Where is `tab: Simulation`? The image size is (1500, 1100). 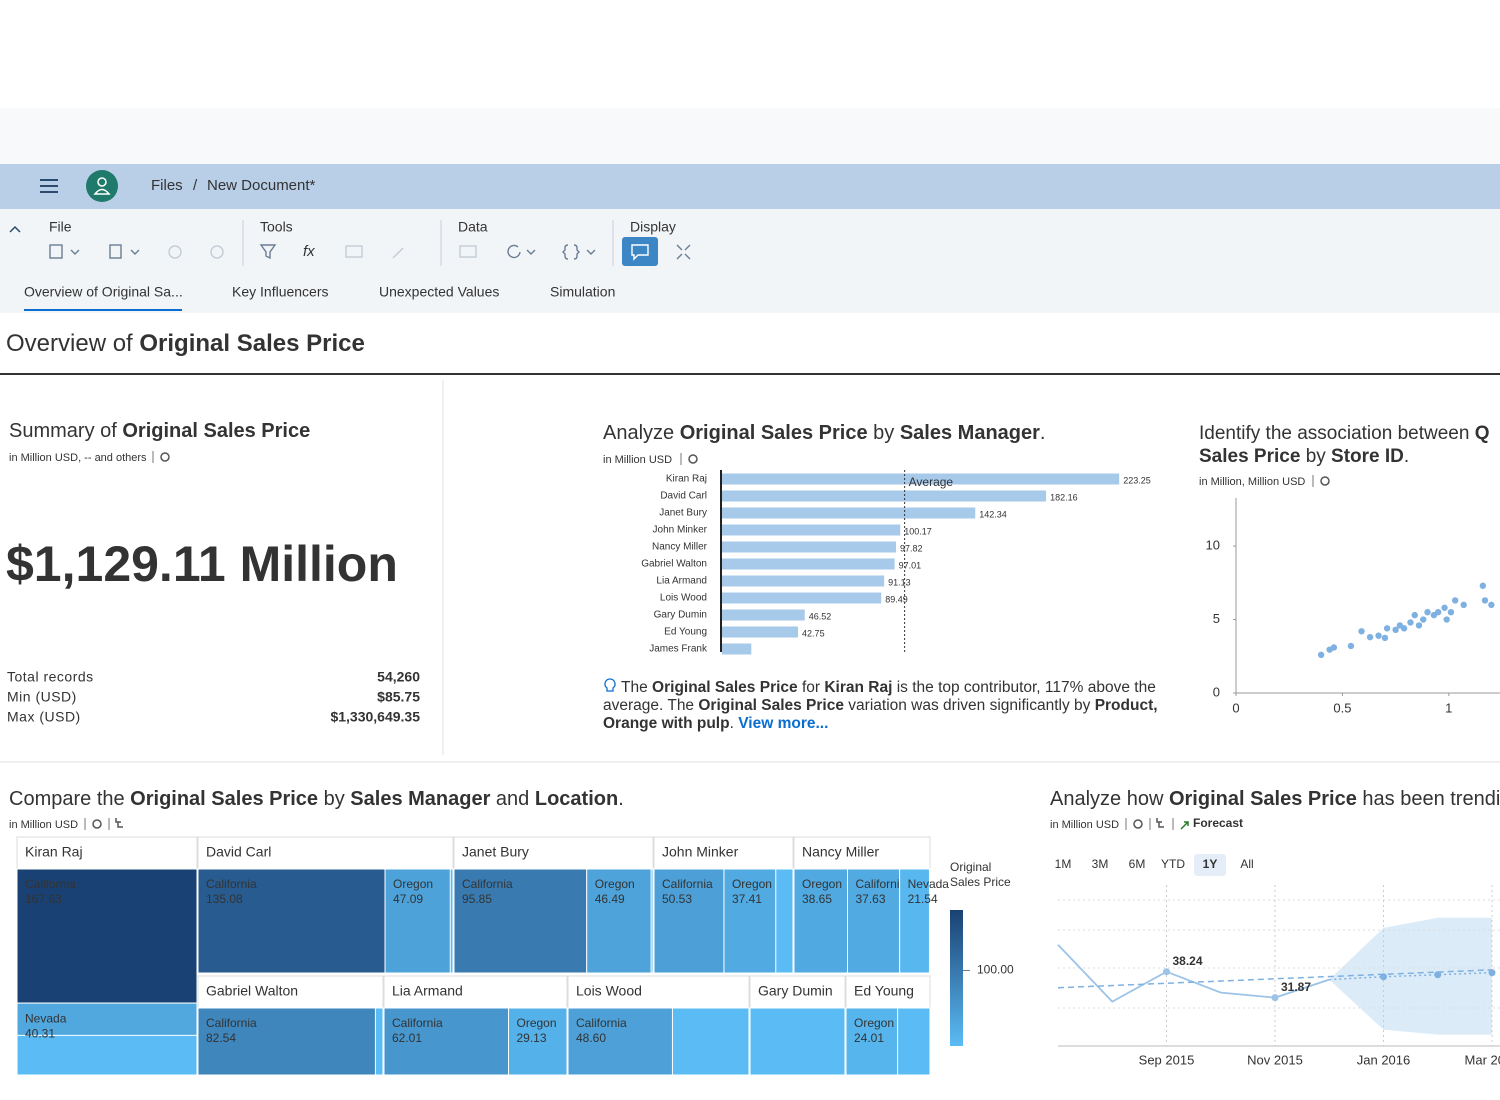
tab: Simulation is located at coordinates (582, 292).